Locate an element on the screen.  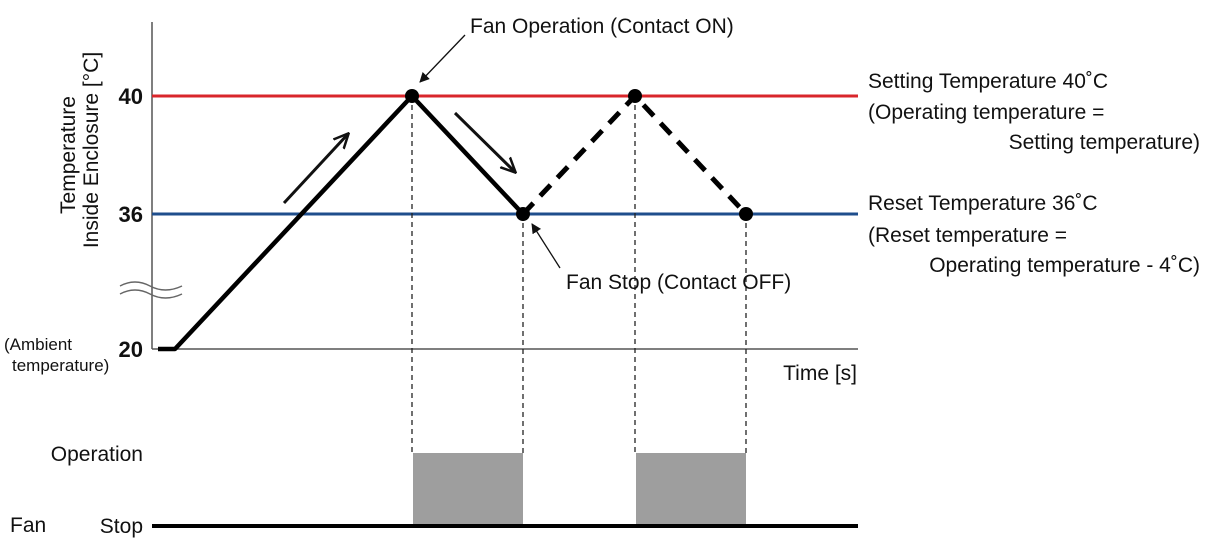
setting-temperature-title: Setting Temperature 40˚C is located at coordinates (988, 81).